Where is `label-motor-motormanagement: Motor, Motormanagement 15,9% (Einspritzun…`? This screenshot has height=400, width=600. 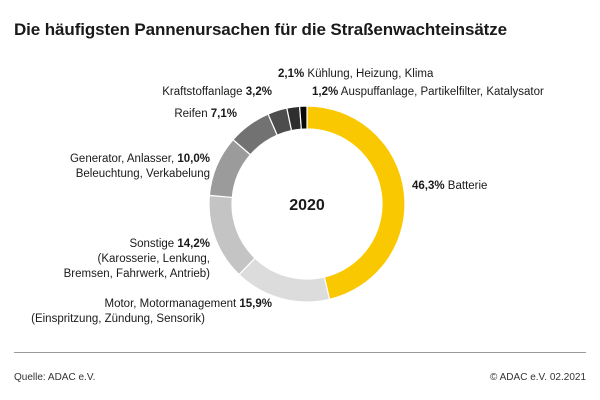 label-motor-motormanagement: Motor, Motormanagement 15,9% (Einspritzun… is located at coordinates (151, 311).